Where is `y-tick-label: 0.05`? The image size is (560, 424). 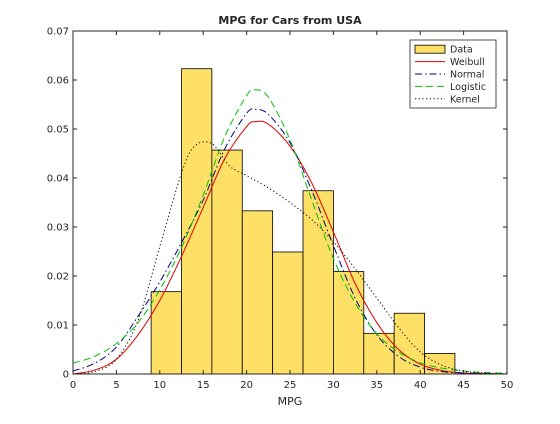 y-tick-label: 0.05 is located at coordinates (58, 130).